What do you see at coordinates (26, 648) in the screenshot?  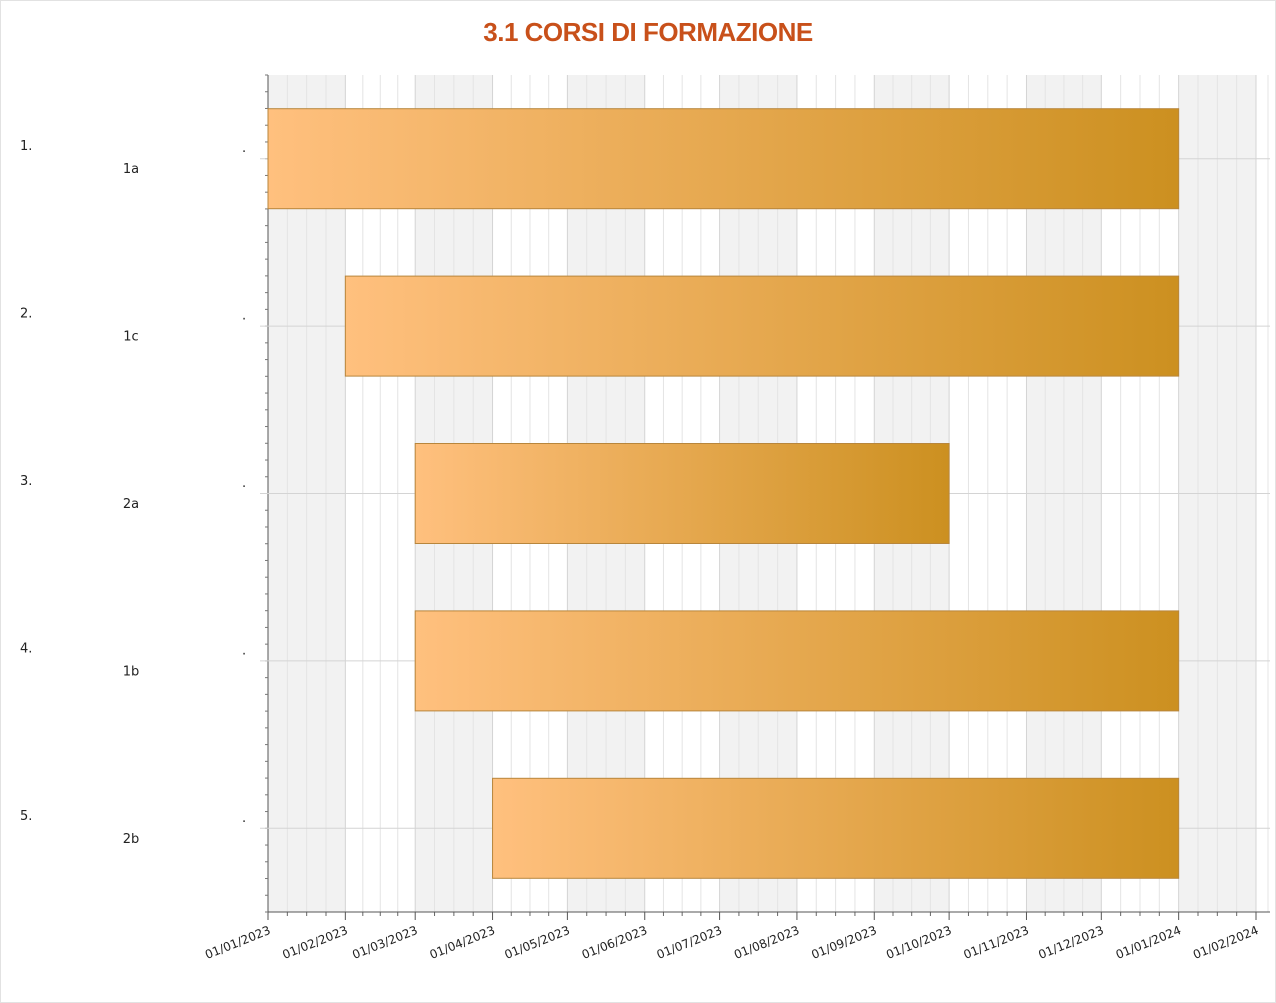 I see `row-number: 4.` at bounding box center [26, 648].